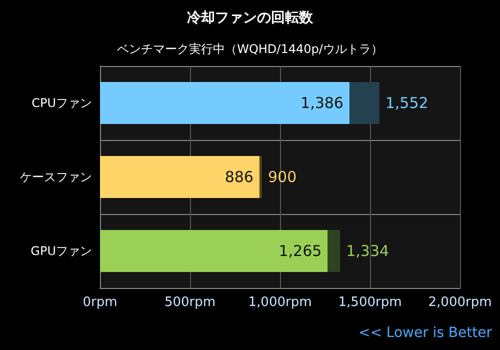 The width and height of the screenshot is (500, 350). What do you see at coordinates (56, 177) in the screenshot?
I see `y-tick-label: ケースファン` at bounding box center [56, 177].